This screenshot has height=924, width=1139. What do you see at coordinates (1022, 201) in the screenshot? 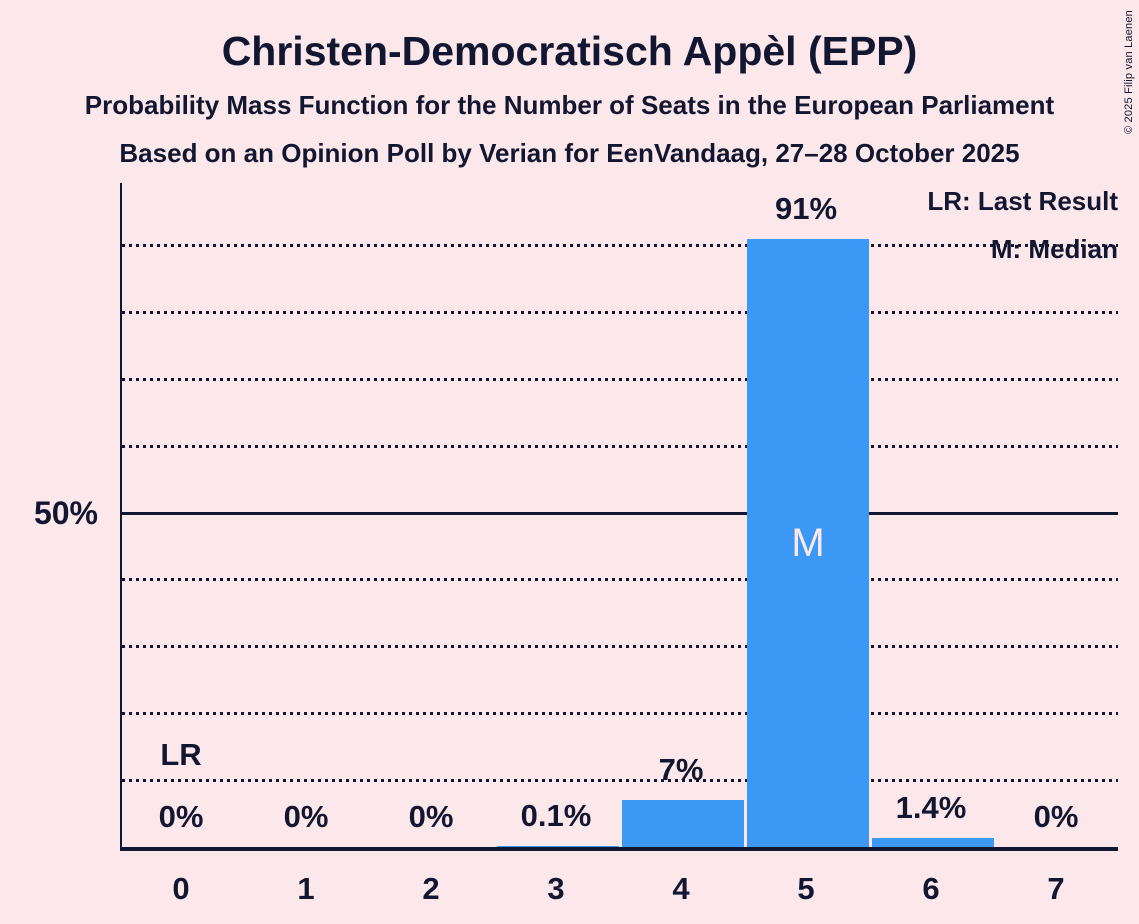
I see `legend-last-result: LR: Last Result` at bounding box center [1022, 201].